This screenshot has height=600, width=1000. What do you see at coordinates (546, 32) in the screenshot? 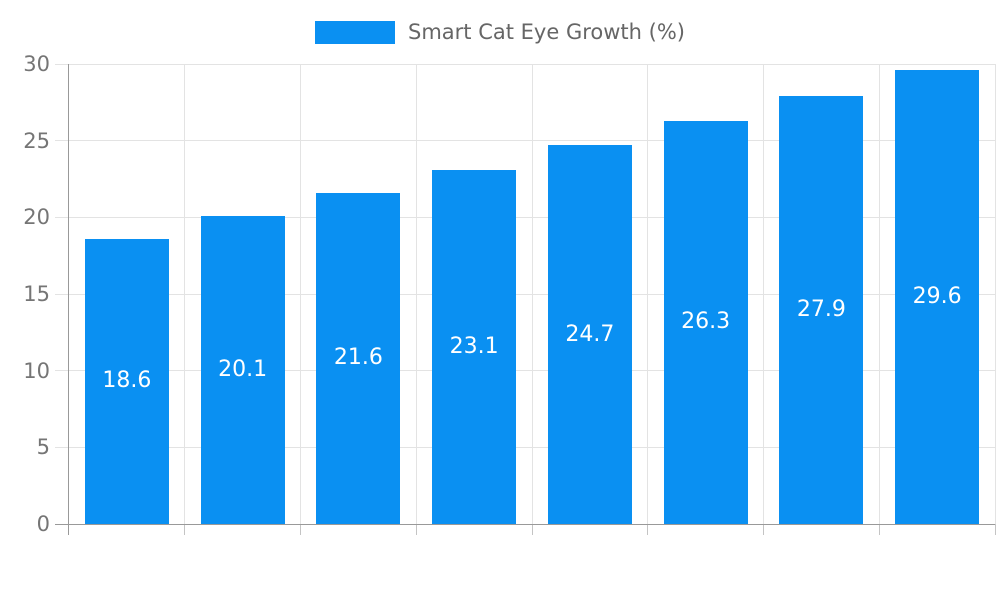
I see `legend-label: Smart Cat Eye Growth (%)` at bounding box center [546, 32].